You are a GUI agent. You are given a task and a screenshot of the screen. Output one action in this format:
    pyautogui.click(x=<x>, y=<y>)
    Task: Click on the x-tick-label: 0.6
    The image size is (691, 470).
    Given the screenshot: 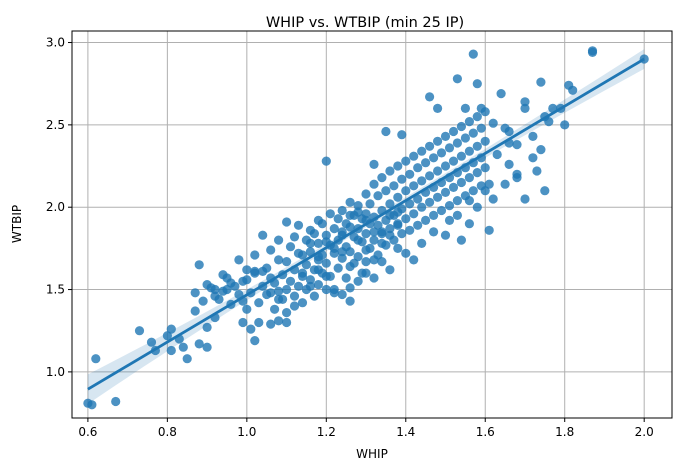 What is the action you would take?
    pyautogui.click(x=87, y=432)
    